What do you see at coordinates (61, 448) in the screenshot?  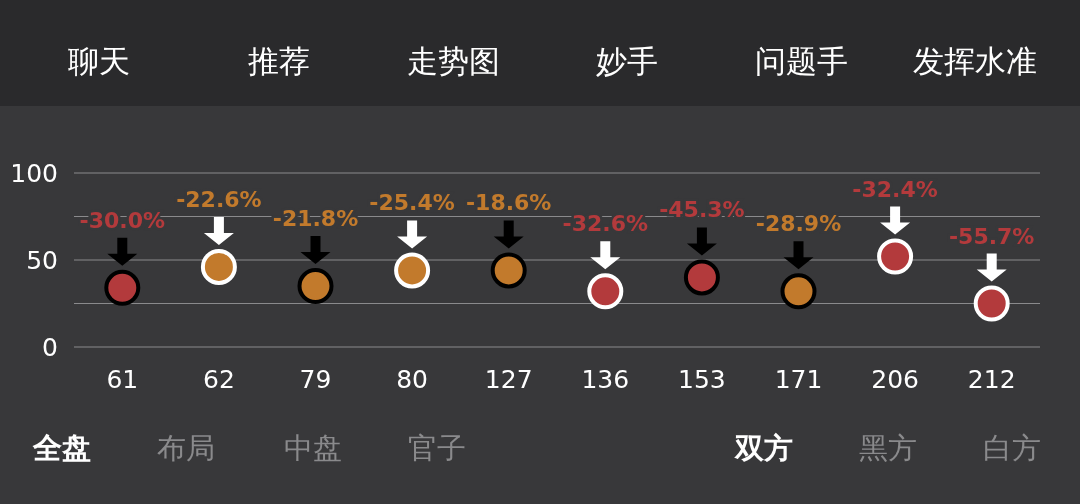 I see `text: 全盘` at bounding box center [61, 448].